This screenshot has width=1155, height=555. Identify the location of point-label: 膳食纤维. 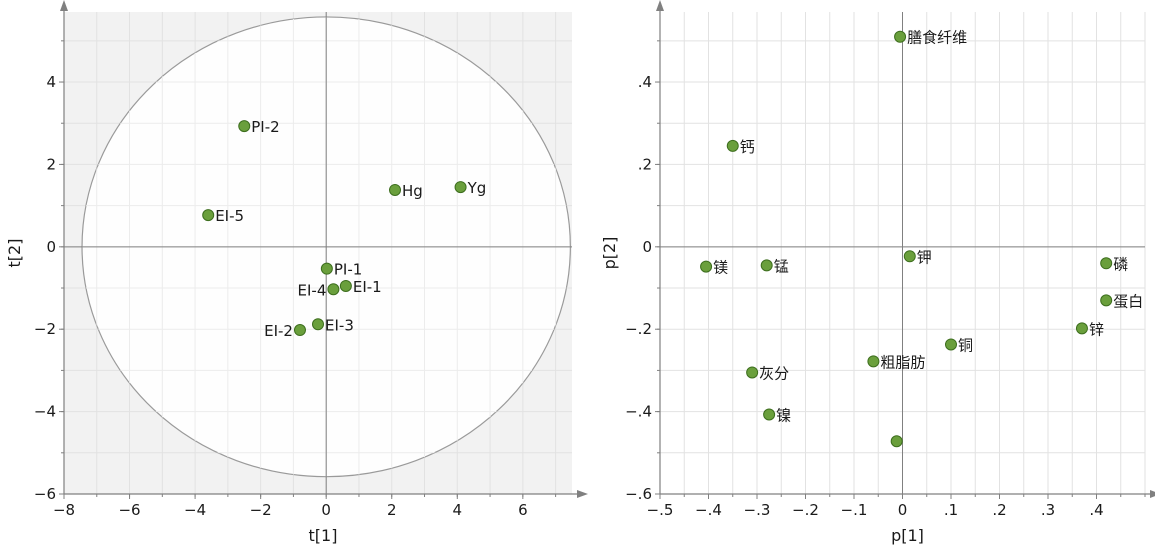
(937, 38).